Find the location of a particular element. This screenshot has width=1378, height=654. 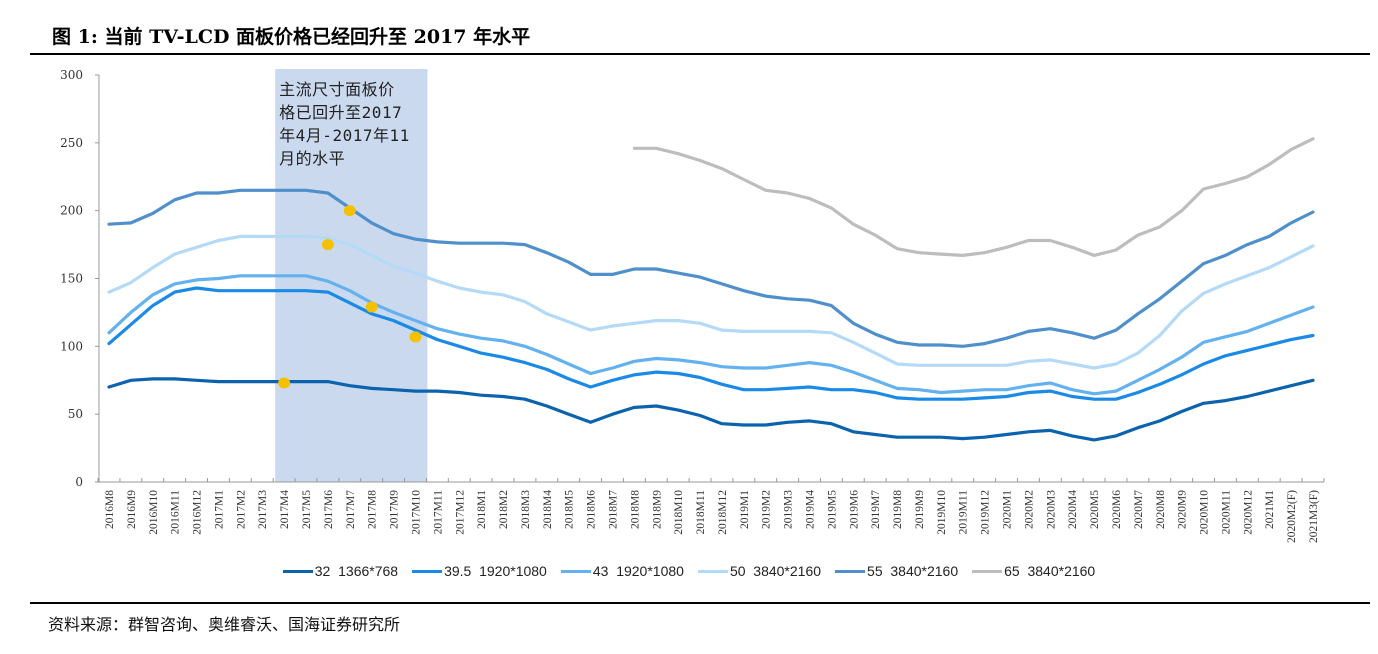

x-tick-label: 2017M9 is located at coordinates (395, 509).